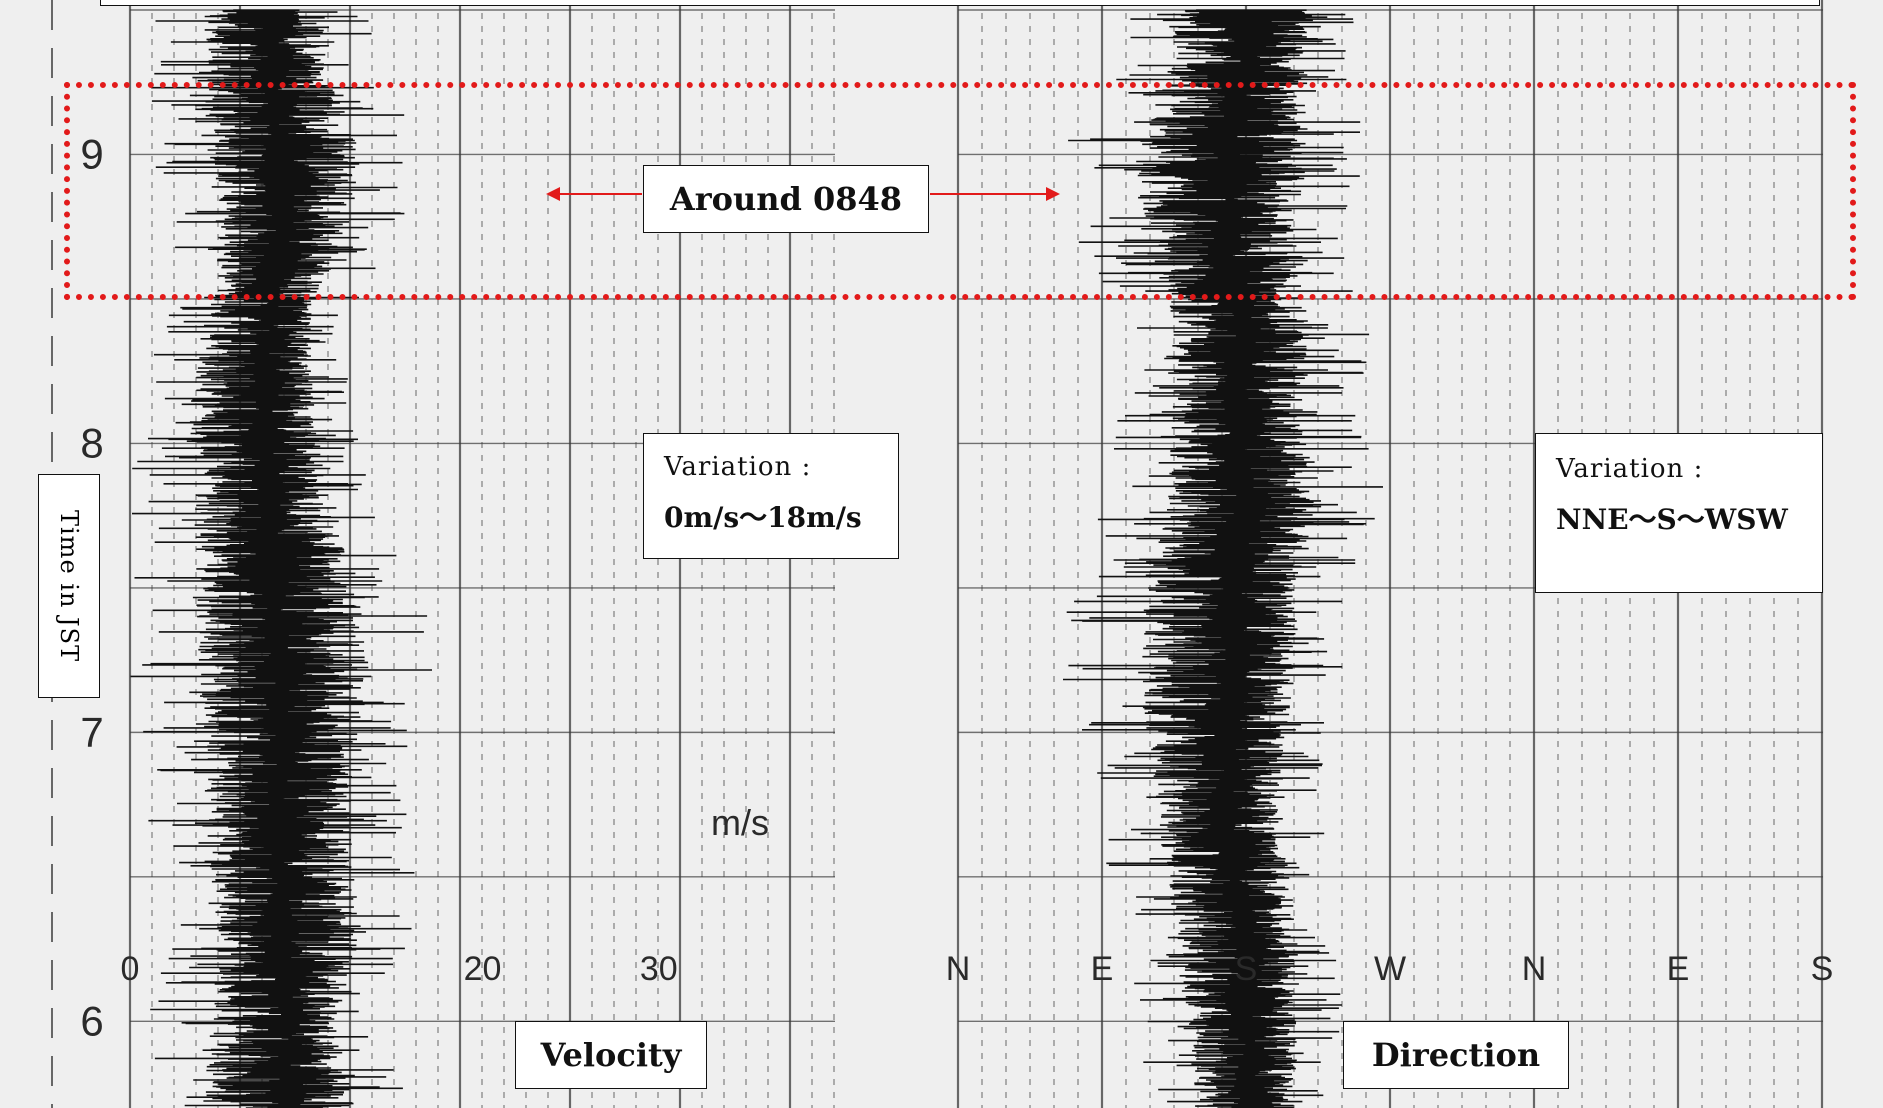 This screenshot has height=1108, width=1883. Describe the element at coordinates (1630, 469) in the screenshot. I see `direction-variation-title: Variation :` at that location.